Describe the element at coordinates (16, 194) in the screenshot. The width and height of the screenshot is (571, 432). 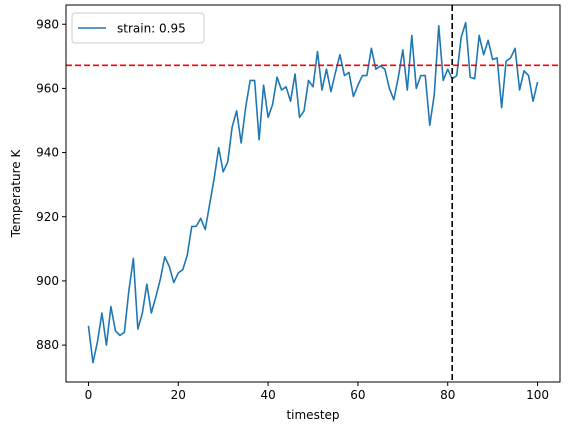
I see `y-axis-label: Temperature K` at that location.